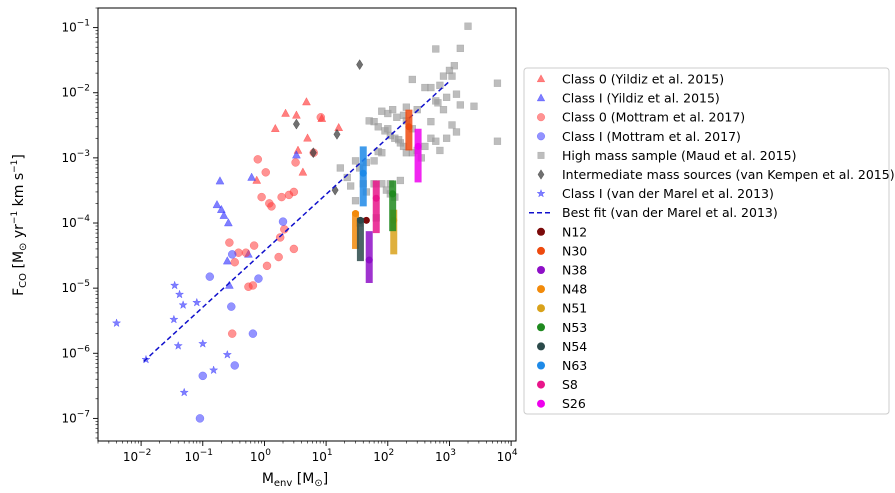 The height and width of the screenshot is (493, 895). Describe the element at coordinates (75, 287) in the screenshot. I see `y-tick-label: 10⁻⁵` at that location.